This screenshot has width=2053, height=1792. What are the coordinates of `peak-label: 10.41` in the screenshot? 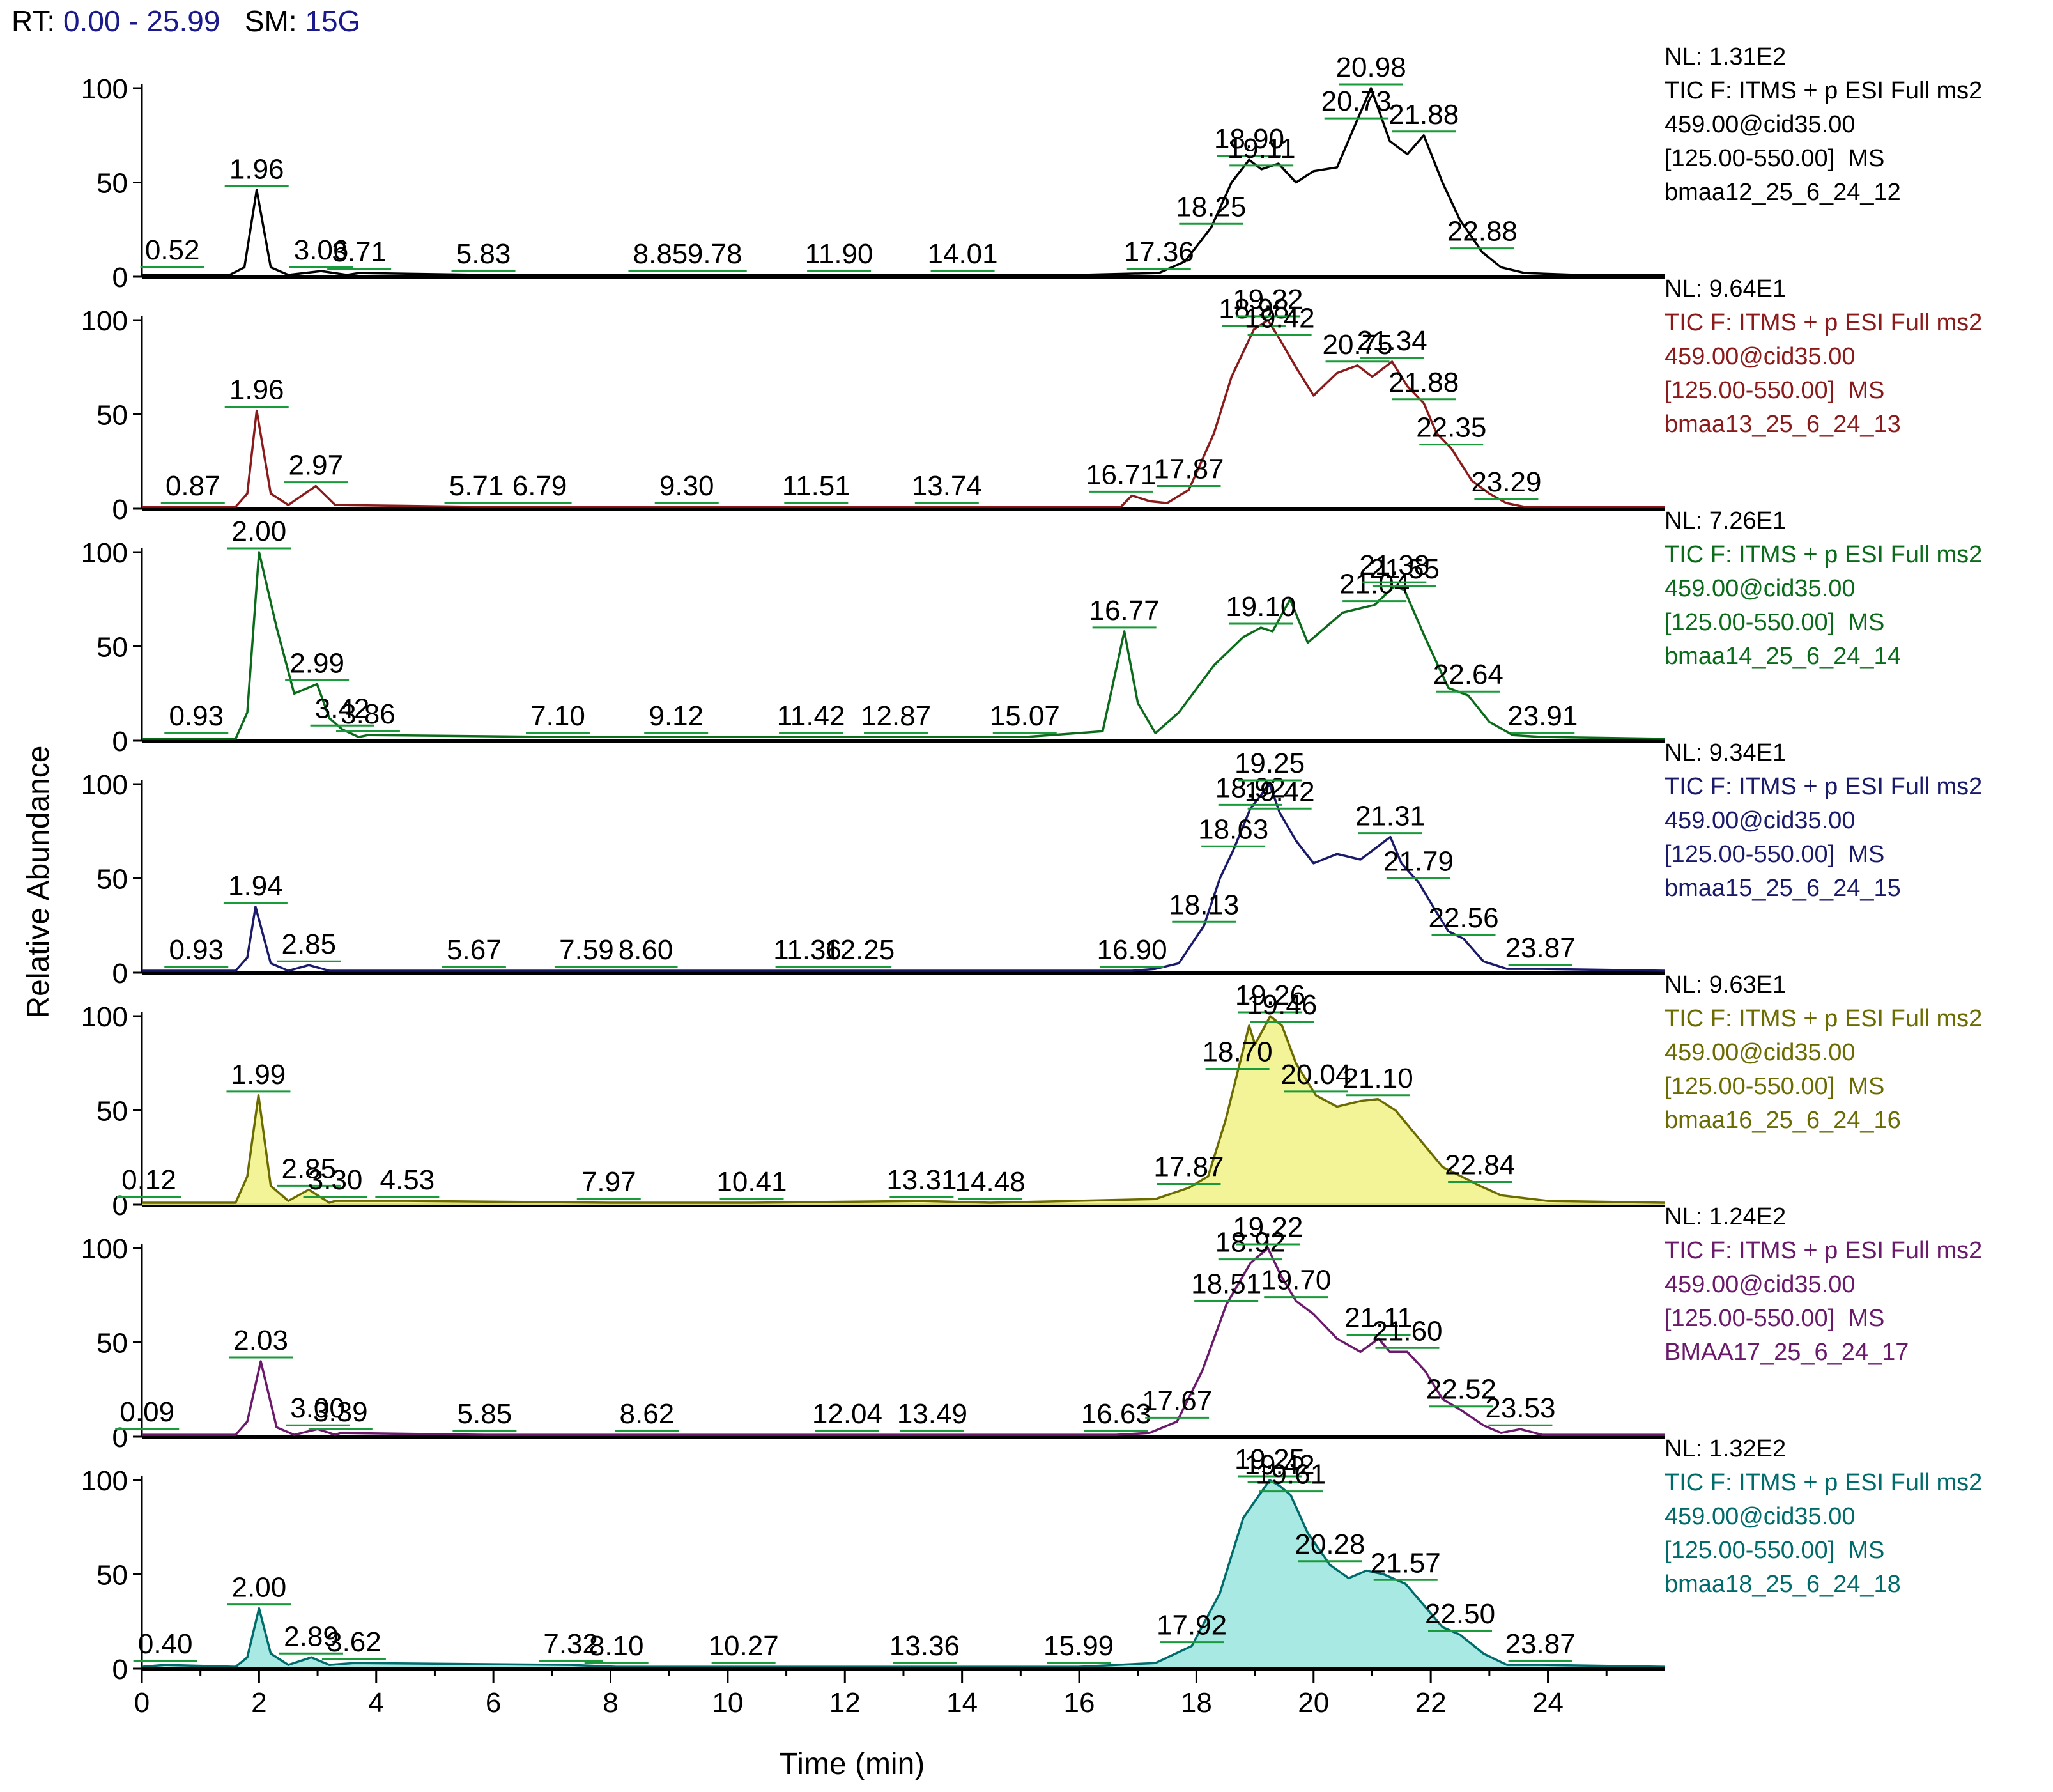 It's located at (751, 1182).